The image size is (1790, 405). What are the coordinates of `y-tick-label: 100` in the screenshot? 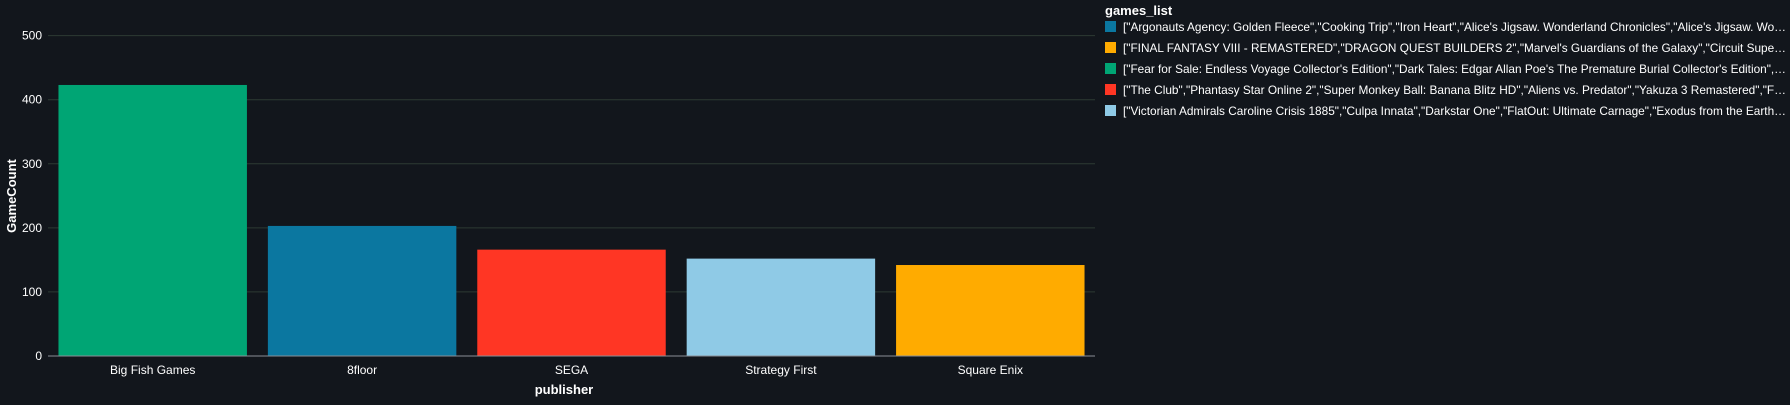 It's located at (32, 292).